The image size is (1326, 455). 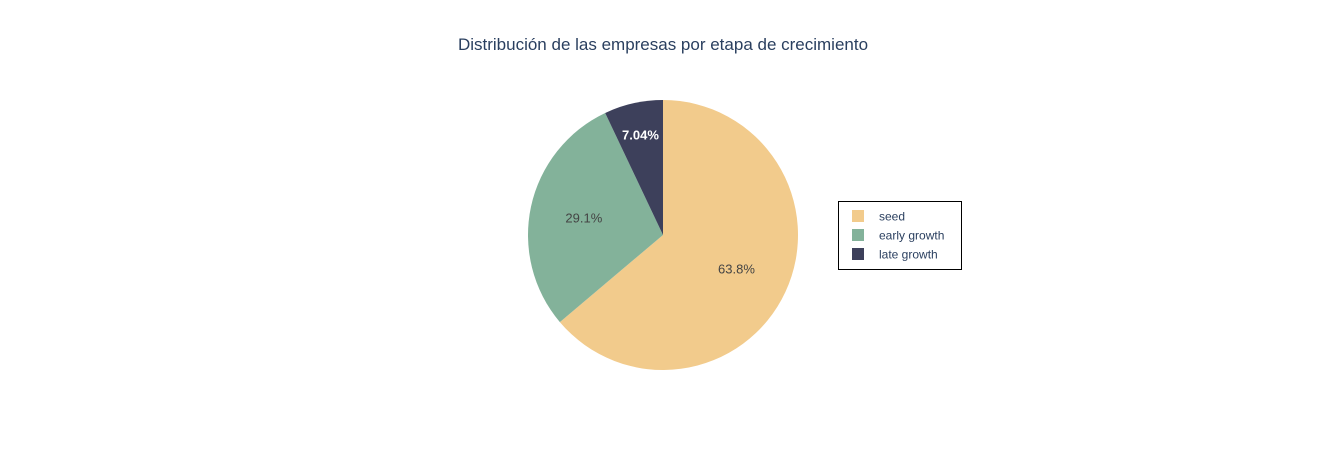 I want to click on pie-slice-early-growth, so click(x=595, y=218).